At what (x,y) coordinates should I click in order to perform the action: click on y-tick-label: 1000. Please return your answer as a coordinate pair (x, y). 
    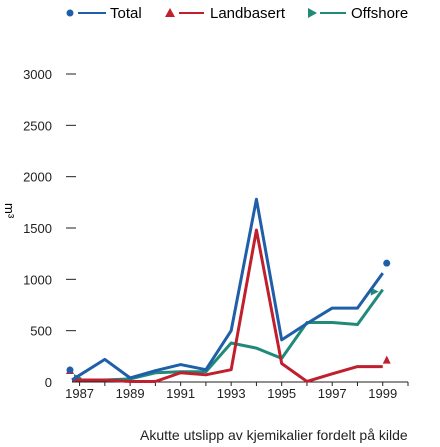
    Looking at the image, I should click on (37, 279).